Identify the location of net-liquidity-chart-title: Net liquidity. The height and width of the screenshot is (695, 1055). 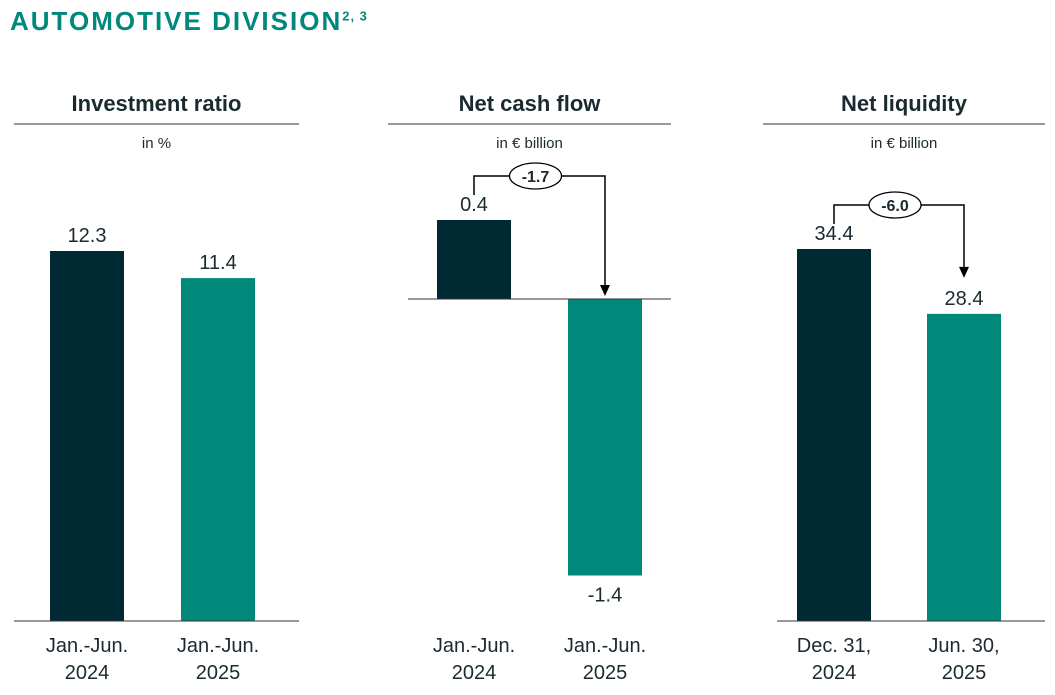
(904, 103).